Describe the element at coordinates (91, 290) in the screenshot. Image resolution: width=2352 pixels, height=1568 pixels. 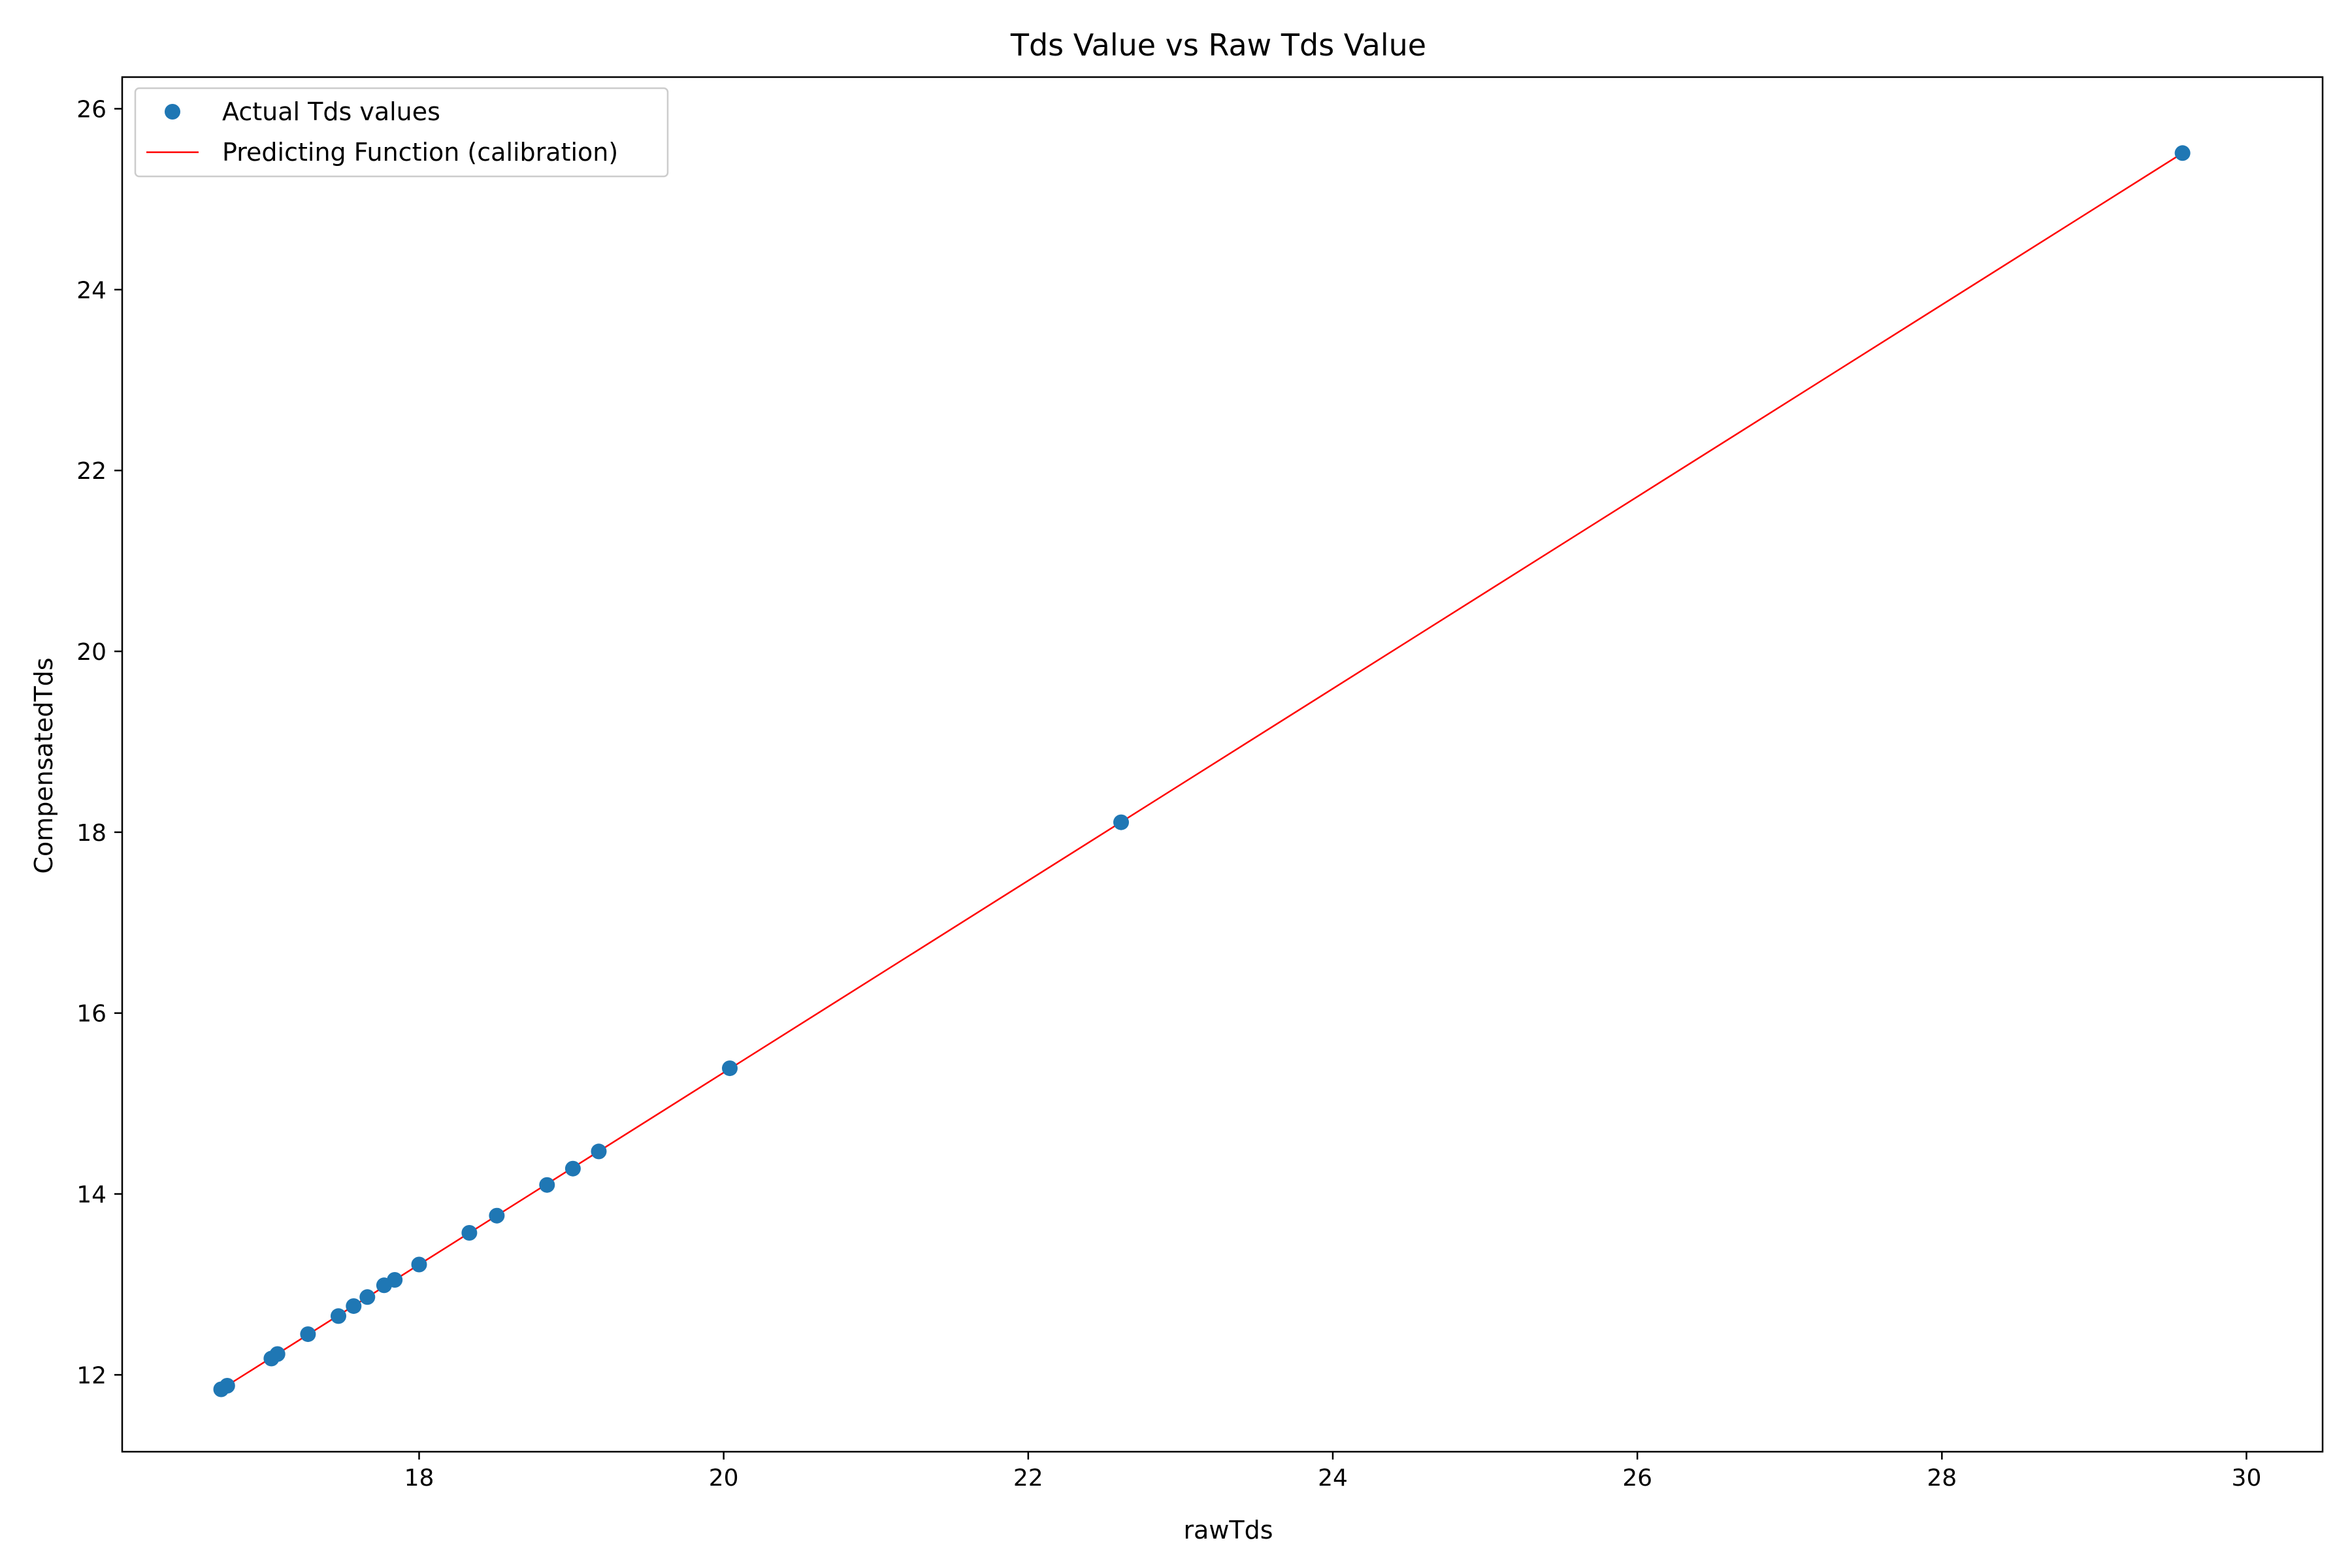
I see `y-tick-label: 24` at that location.